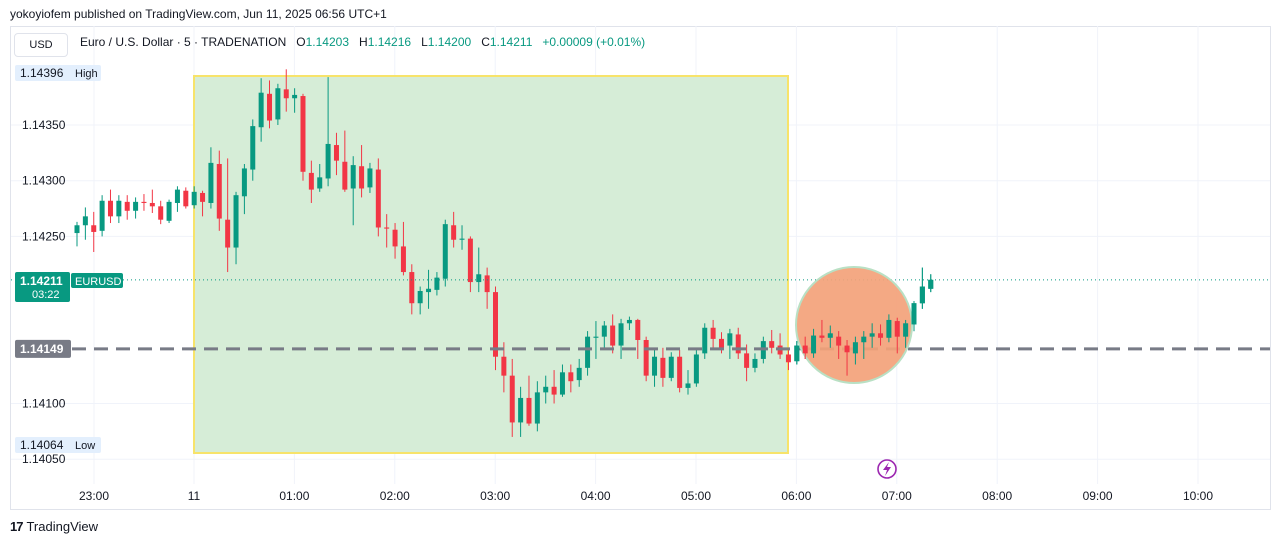 This screenshot has height=545, width=1281. I want to click on tradingview-brand: 17 TradingView, so click(54, 526).